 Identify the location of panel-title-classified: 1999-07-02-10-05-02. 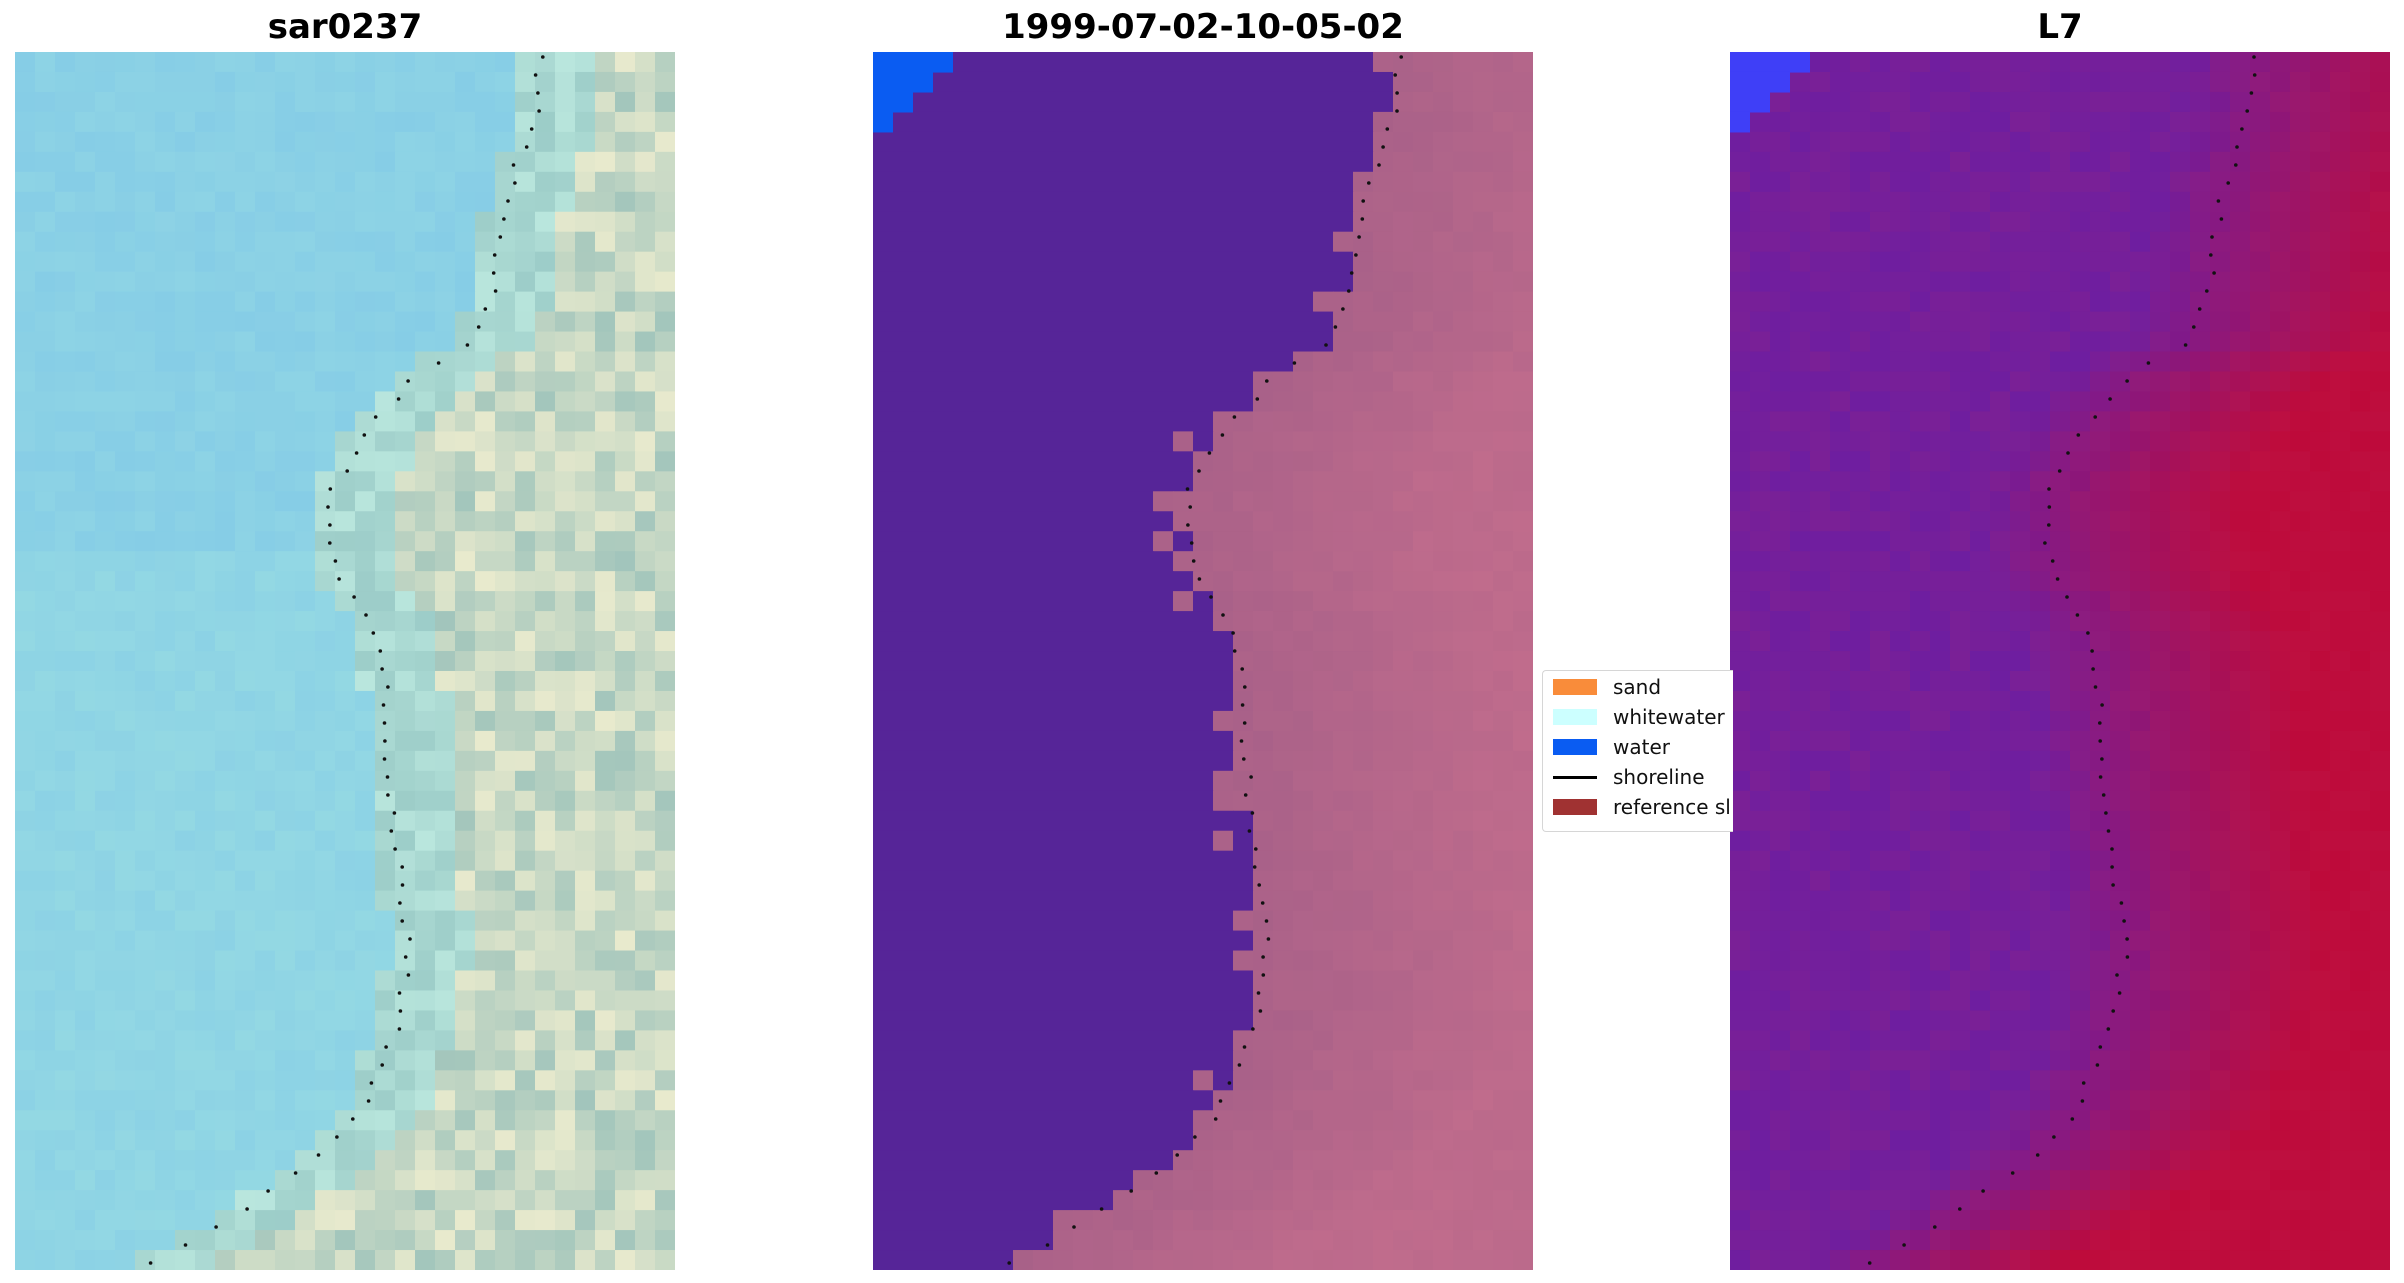
(1203, 27).